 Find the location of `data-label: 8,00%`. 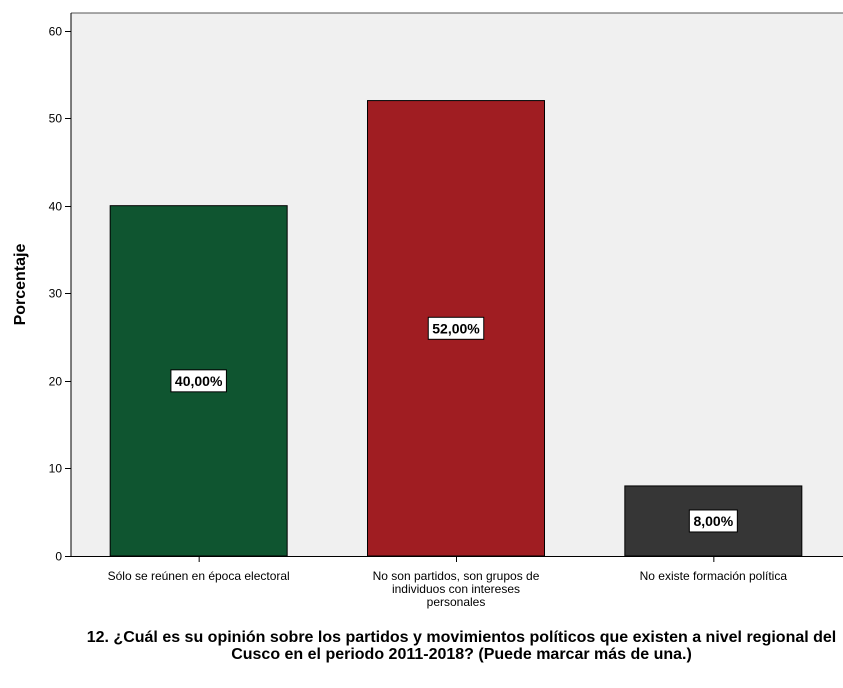

data-label: 8,00% is located at coordinates (713, 521).